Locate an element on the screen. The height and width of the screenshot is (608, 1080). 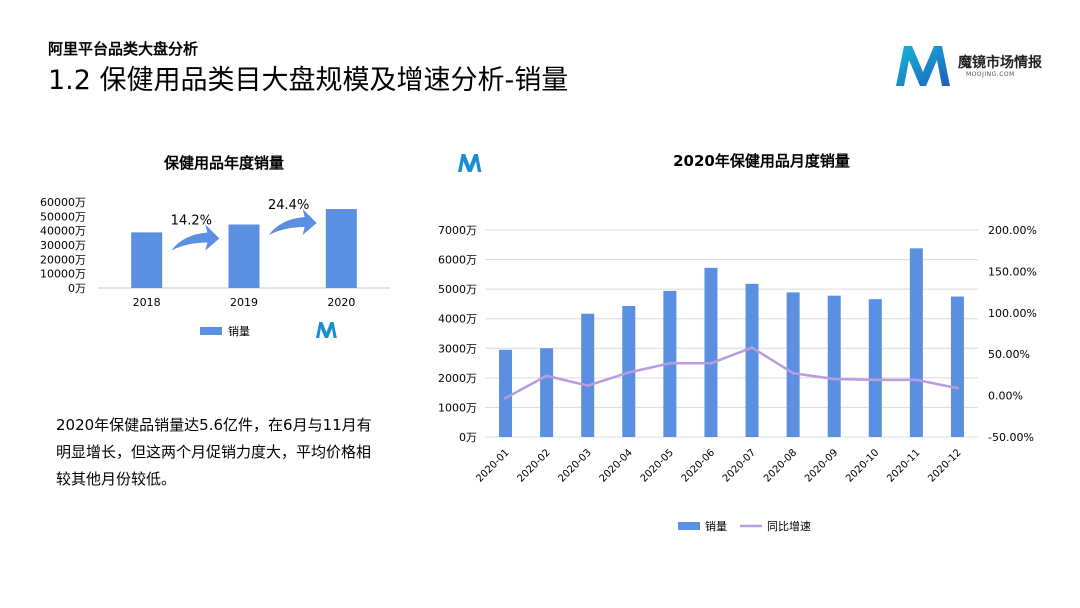
y-tick-label: 60000万 is located at coordinates (63, 202).